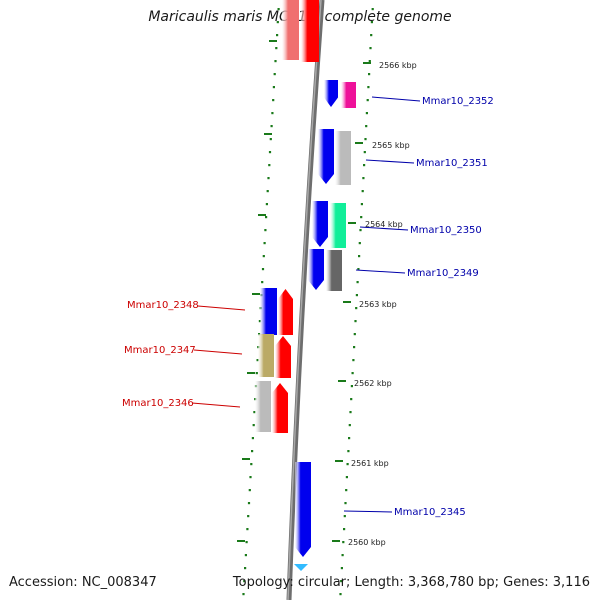 This screenshot has width=600, height=600. What do you see at coordinates (452, 163) in the screenshot?
I see `gene-label-mmar10-2351: Mmar10_2351` at bounding box center [452, 163].